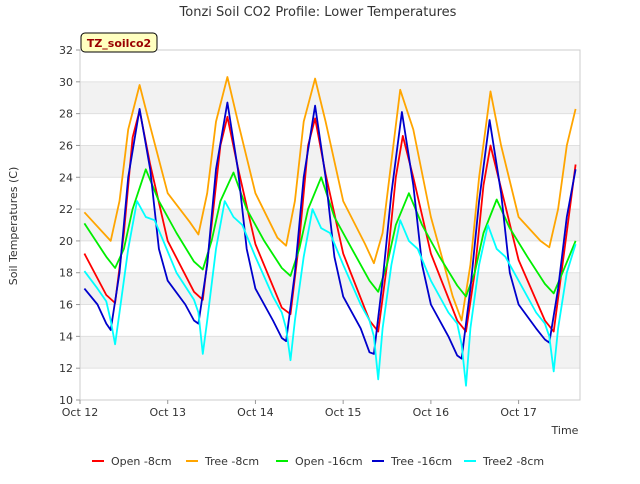 This screenshot has height=484, width=640. I want to click on legend-item-tree-16cm: Tree -16cm, so click(412, 461).